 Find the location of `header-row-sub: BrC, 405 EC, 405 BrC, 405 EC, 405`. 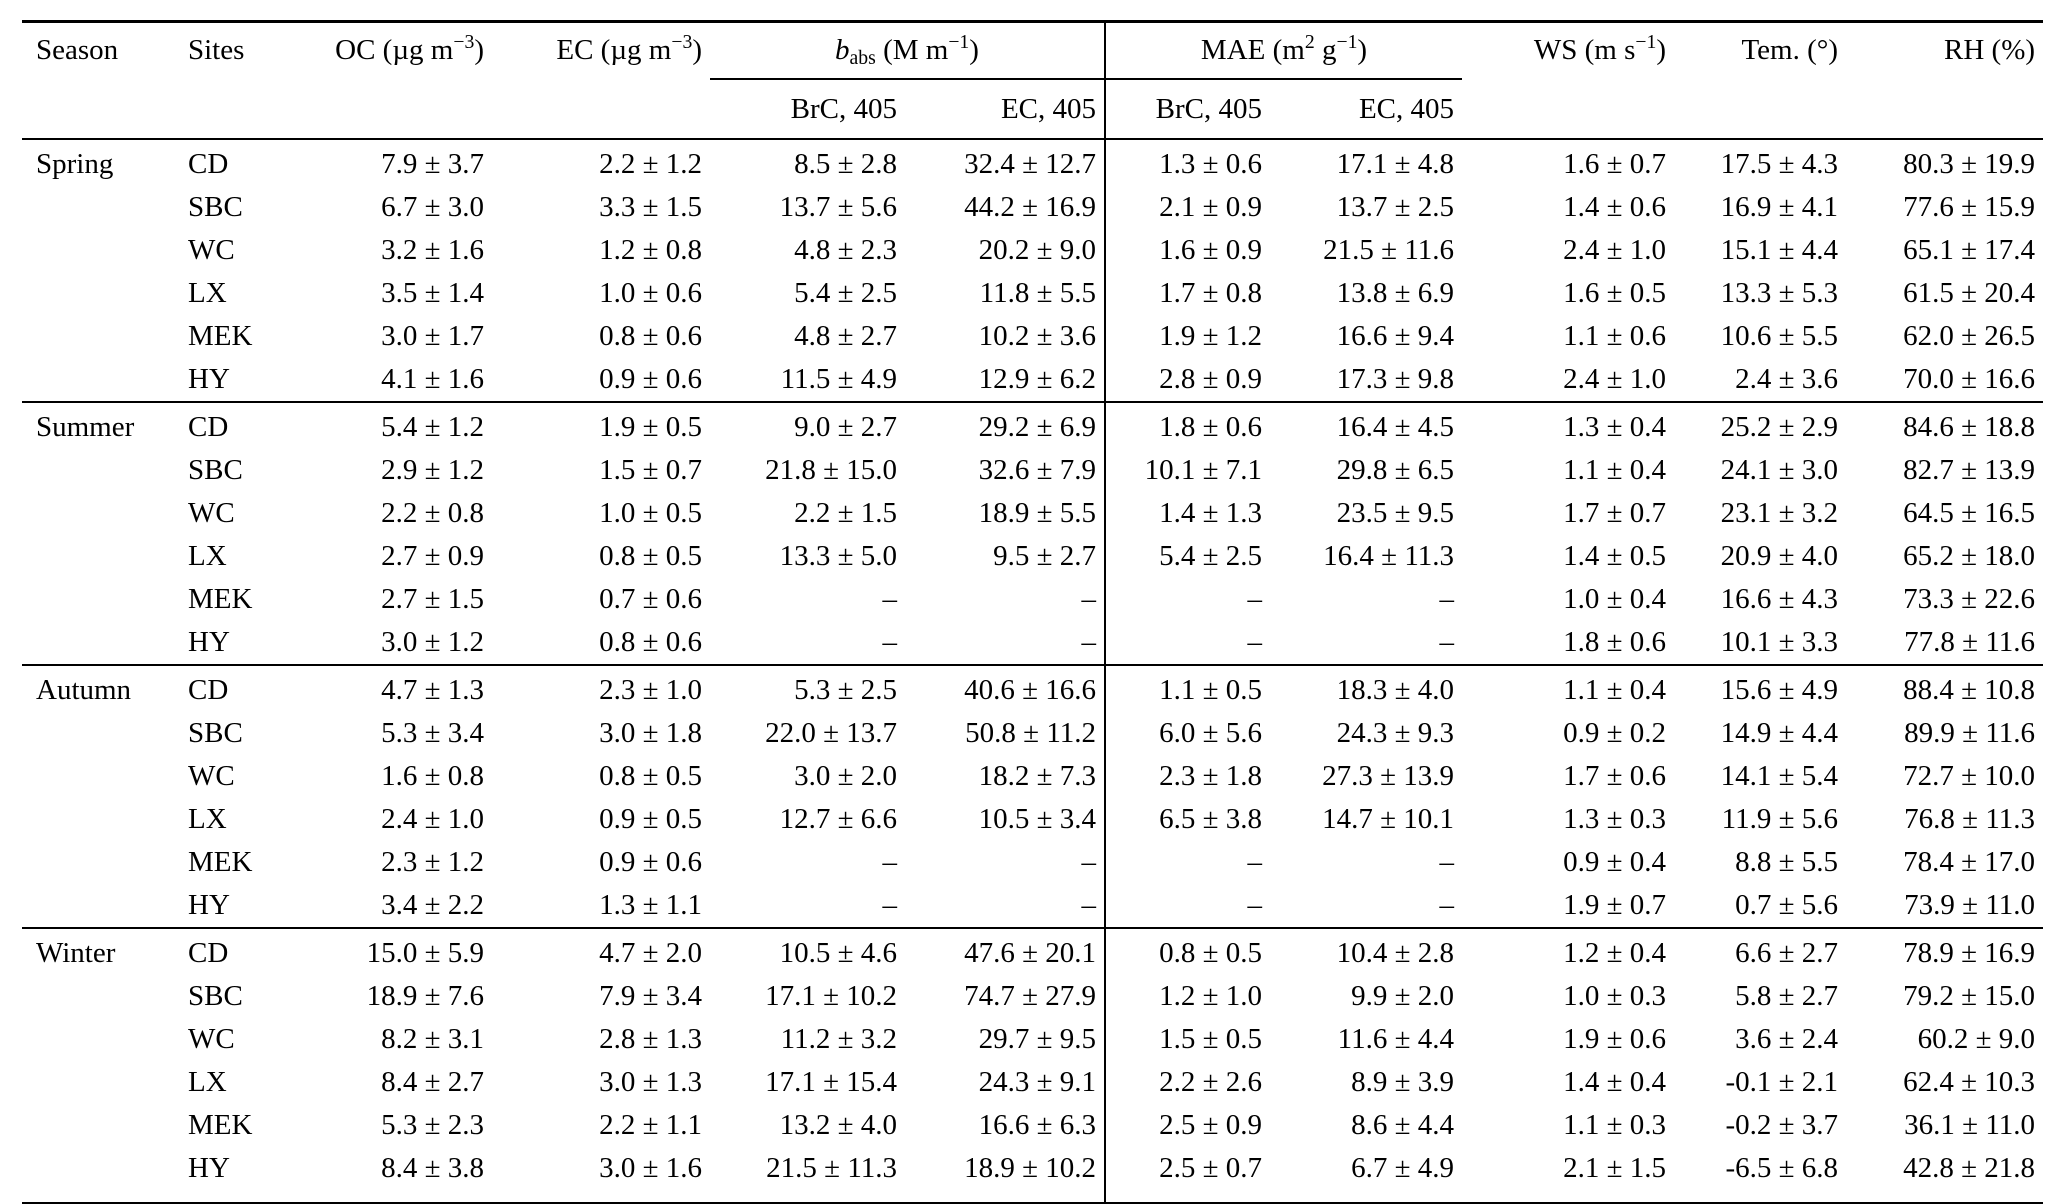

header-row-sub: BrC, 405 EC, 405 BrC, 405 EC, 405 is located at coordinates (1032, 109).